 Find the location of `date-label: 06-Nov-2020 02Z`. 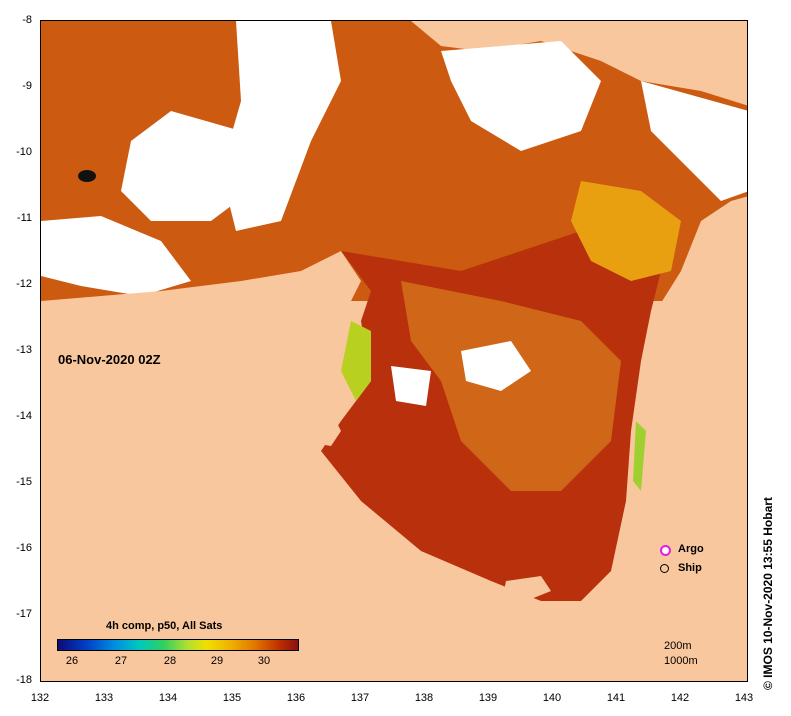

date-label: 06-Nov-2020 02Z is located at coordinates (109, 359).